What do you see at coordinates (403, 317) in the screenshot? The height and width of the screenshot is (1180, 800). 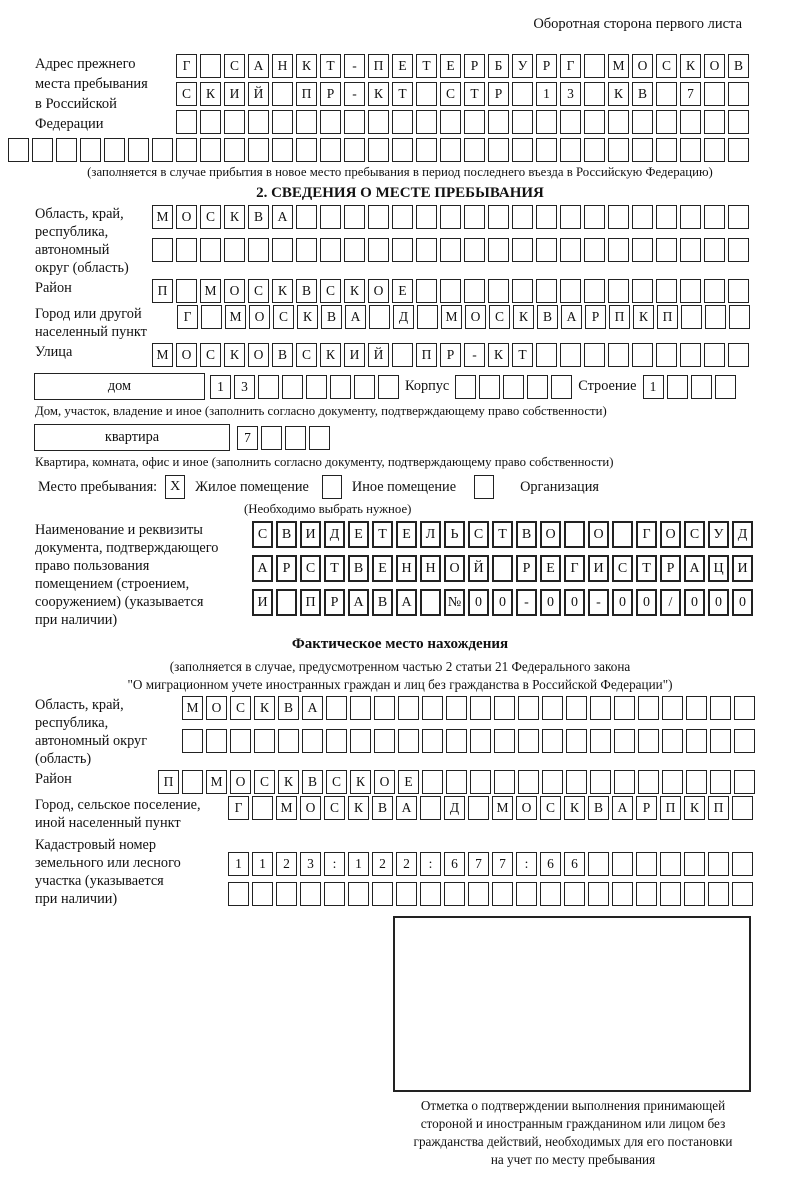 I see `char-cell: Д` at bounding box center [403, 317].